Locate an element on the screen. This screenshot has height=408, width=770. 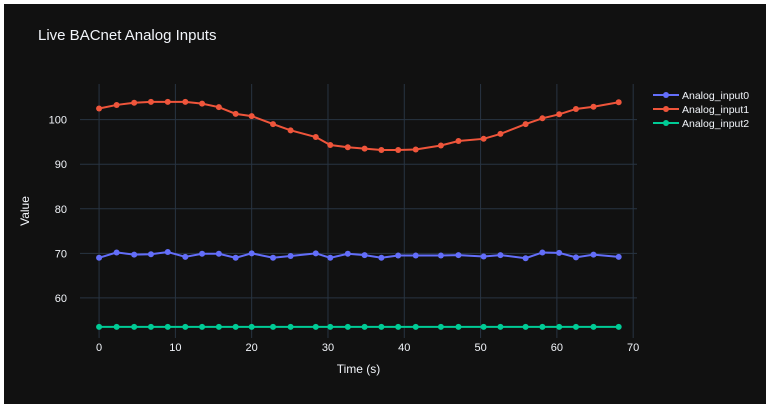
legend-item-Analog_input2: Analog_input2 is located at coordinates (701, 124).